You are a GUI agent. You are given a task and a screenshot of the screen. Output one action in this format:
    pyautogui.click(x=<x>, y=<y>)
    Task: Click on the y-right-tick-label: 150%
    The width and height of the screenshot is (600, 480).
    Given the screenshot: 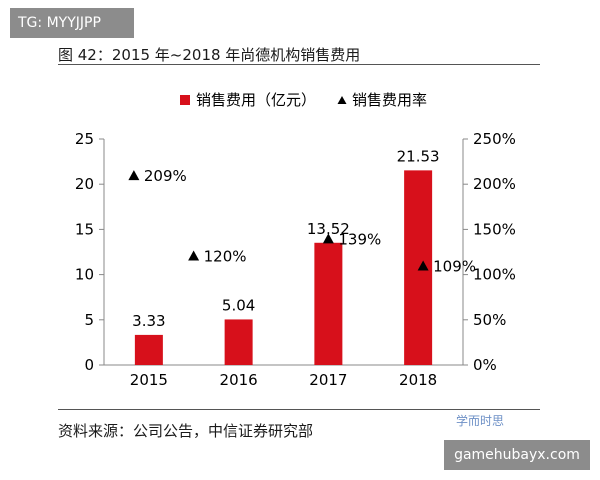 What is the action you would take?
    pyautogui.click(x=494, y=229)
    